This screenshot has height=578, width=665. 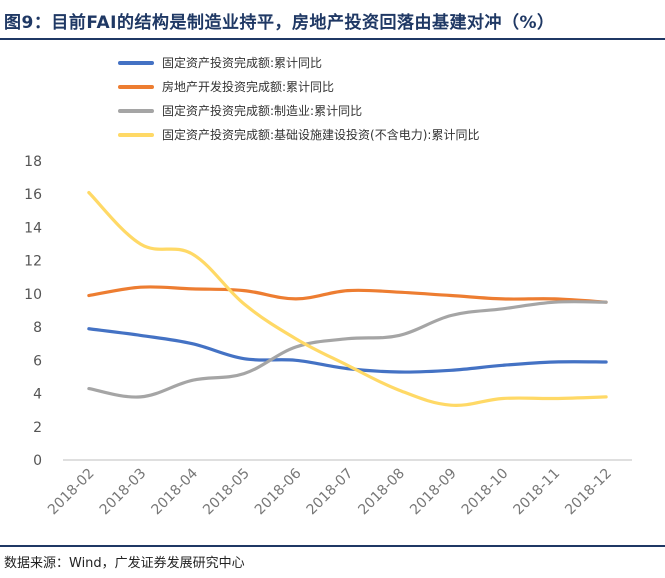 What do you see at coordinates (330, 492) in the screenshot?
I see `x-tick-label: 2018-07` at bounding box center [330, 492].